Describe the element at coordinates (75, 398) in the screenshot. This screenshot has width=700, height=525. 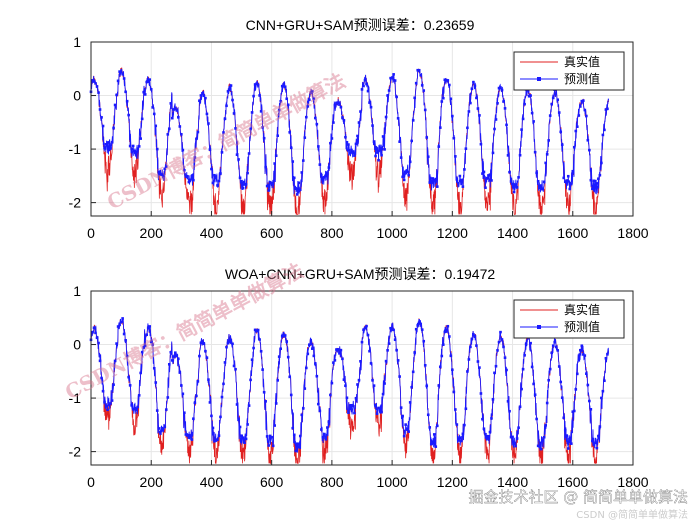
I see `y-tick-label: -1` at that location.